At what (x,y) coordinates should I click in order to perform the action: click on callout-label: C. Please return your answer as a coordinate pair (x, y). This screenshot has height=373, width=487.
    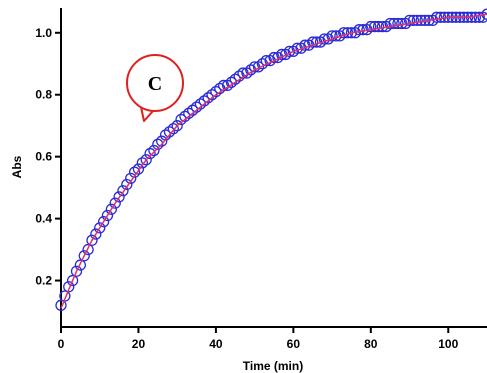
    Looking at the image, I should click on (155, 84).